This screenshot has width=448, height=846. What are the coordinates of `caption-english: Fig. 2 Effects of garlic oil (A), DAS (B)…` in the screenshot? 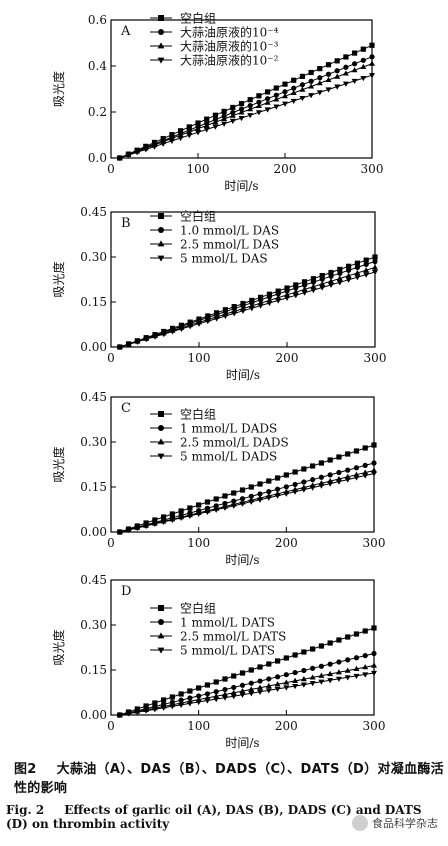 It's located at (225, 817).